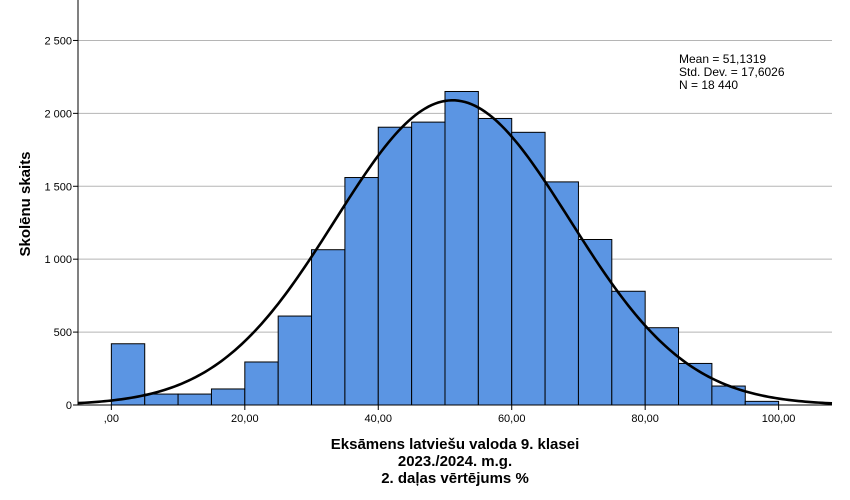 This screenshot has width=850, height=500. What do you see at coordinates (708, 85) in the screenshot?
I see `stats-n: N = 18 440` at bounding box center [708, 85].